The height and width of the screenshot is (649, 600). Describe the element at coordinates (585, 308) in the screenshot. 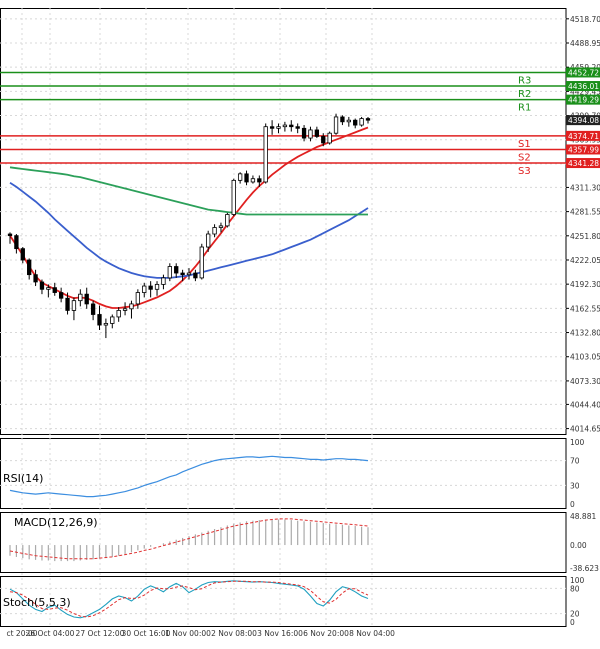

I see `price-tick-label: 4162.55` at that location.